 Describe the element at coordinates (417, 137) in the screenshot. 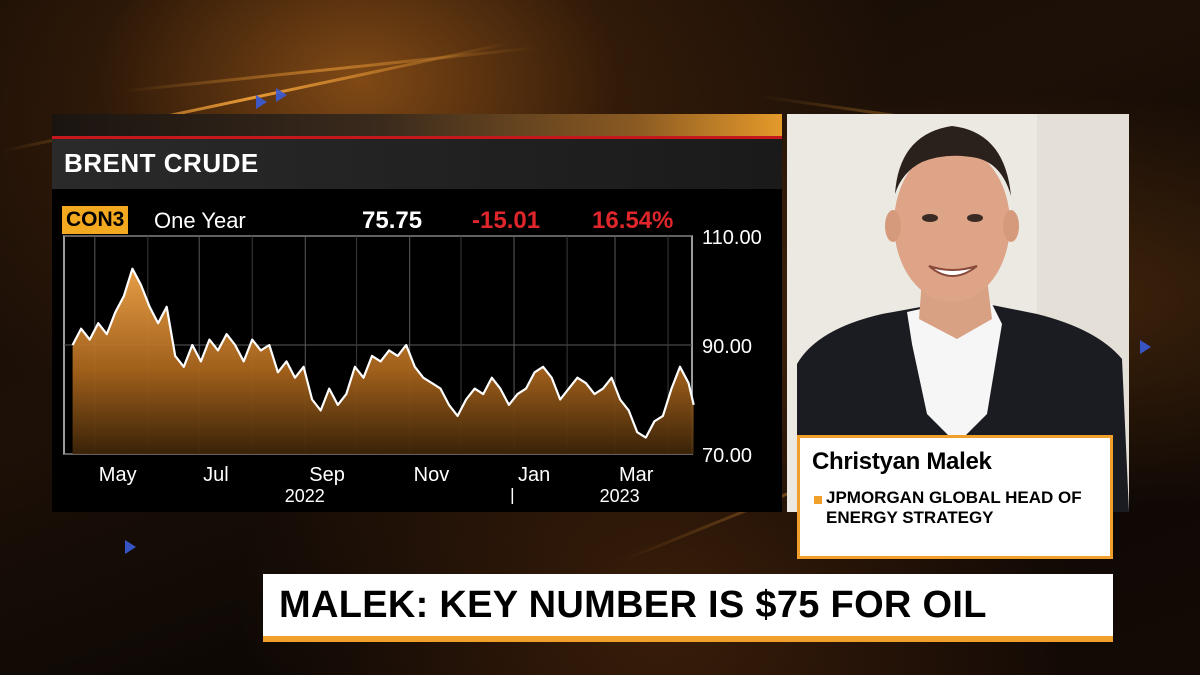

I see `panel-red-line` at that location.